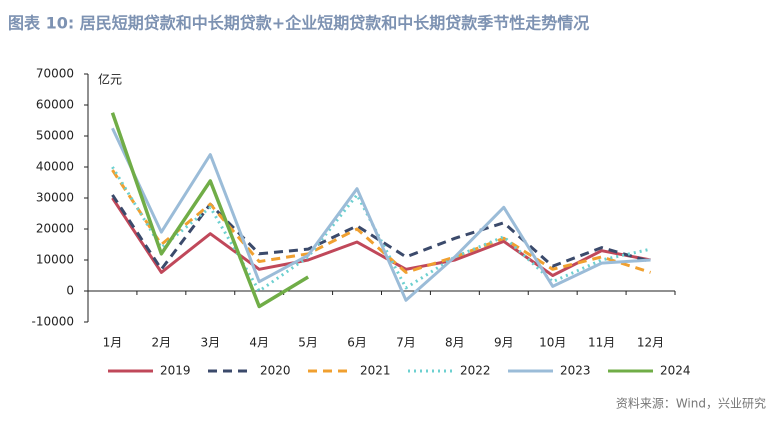 This screenshot has height=427, width=782. I want to click on x-tick-label: 12月, so click(650, 343).